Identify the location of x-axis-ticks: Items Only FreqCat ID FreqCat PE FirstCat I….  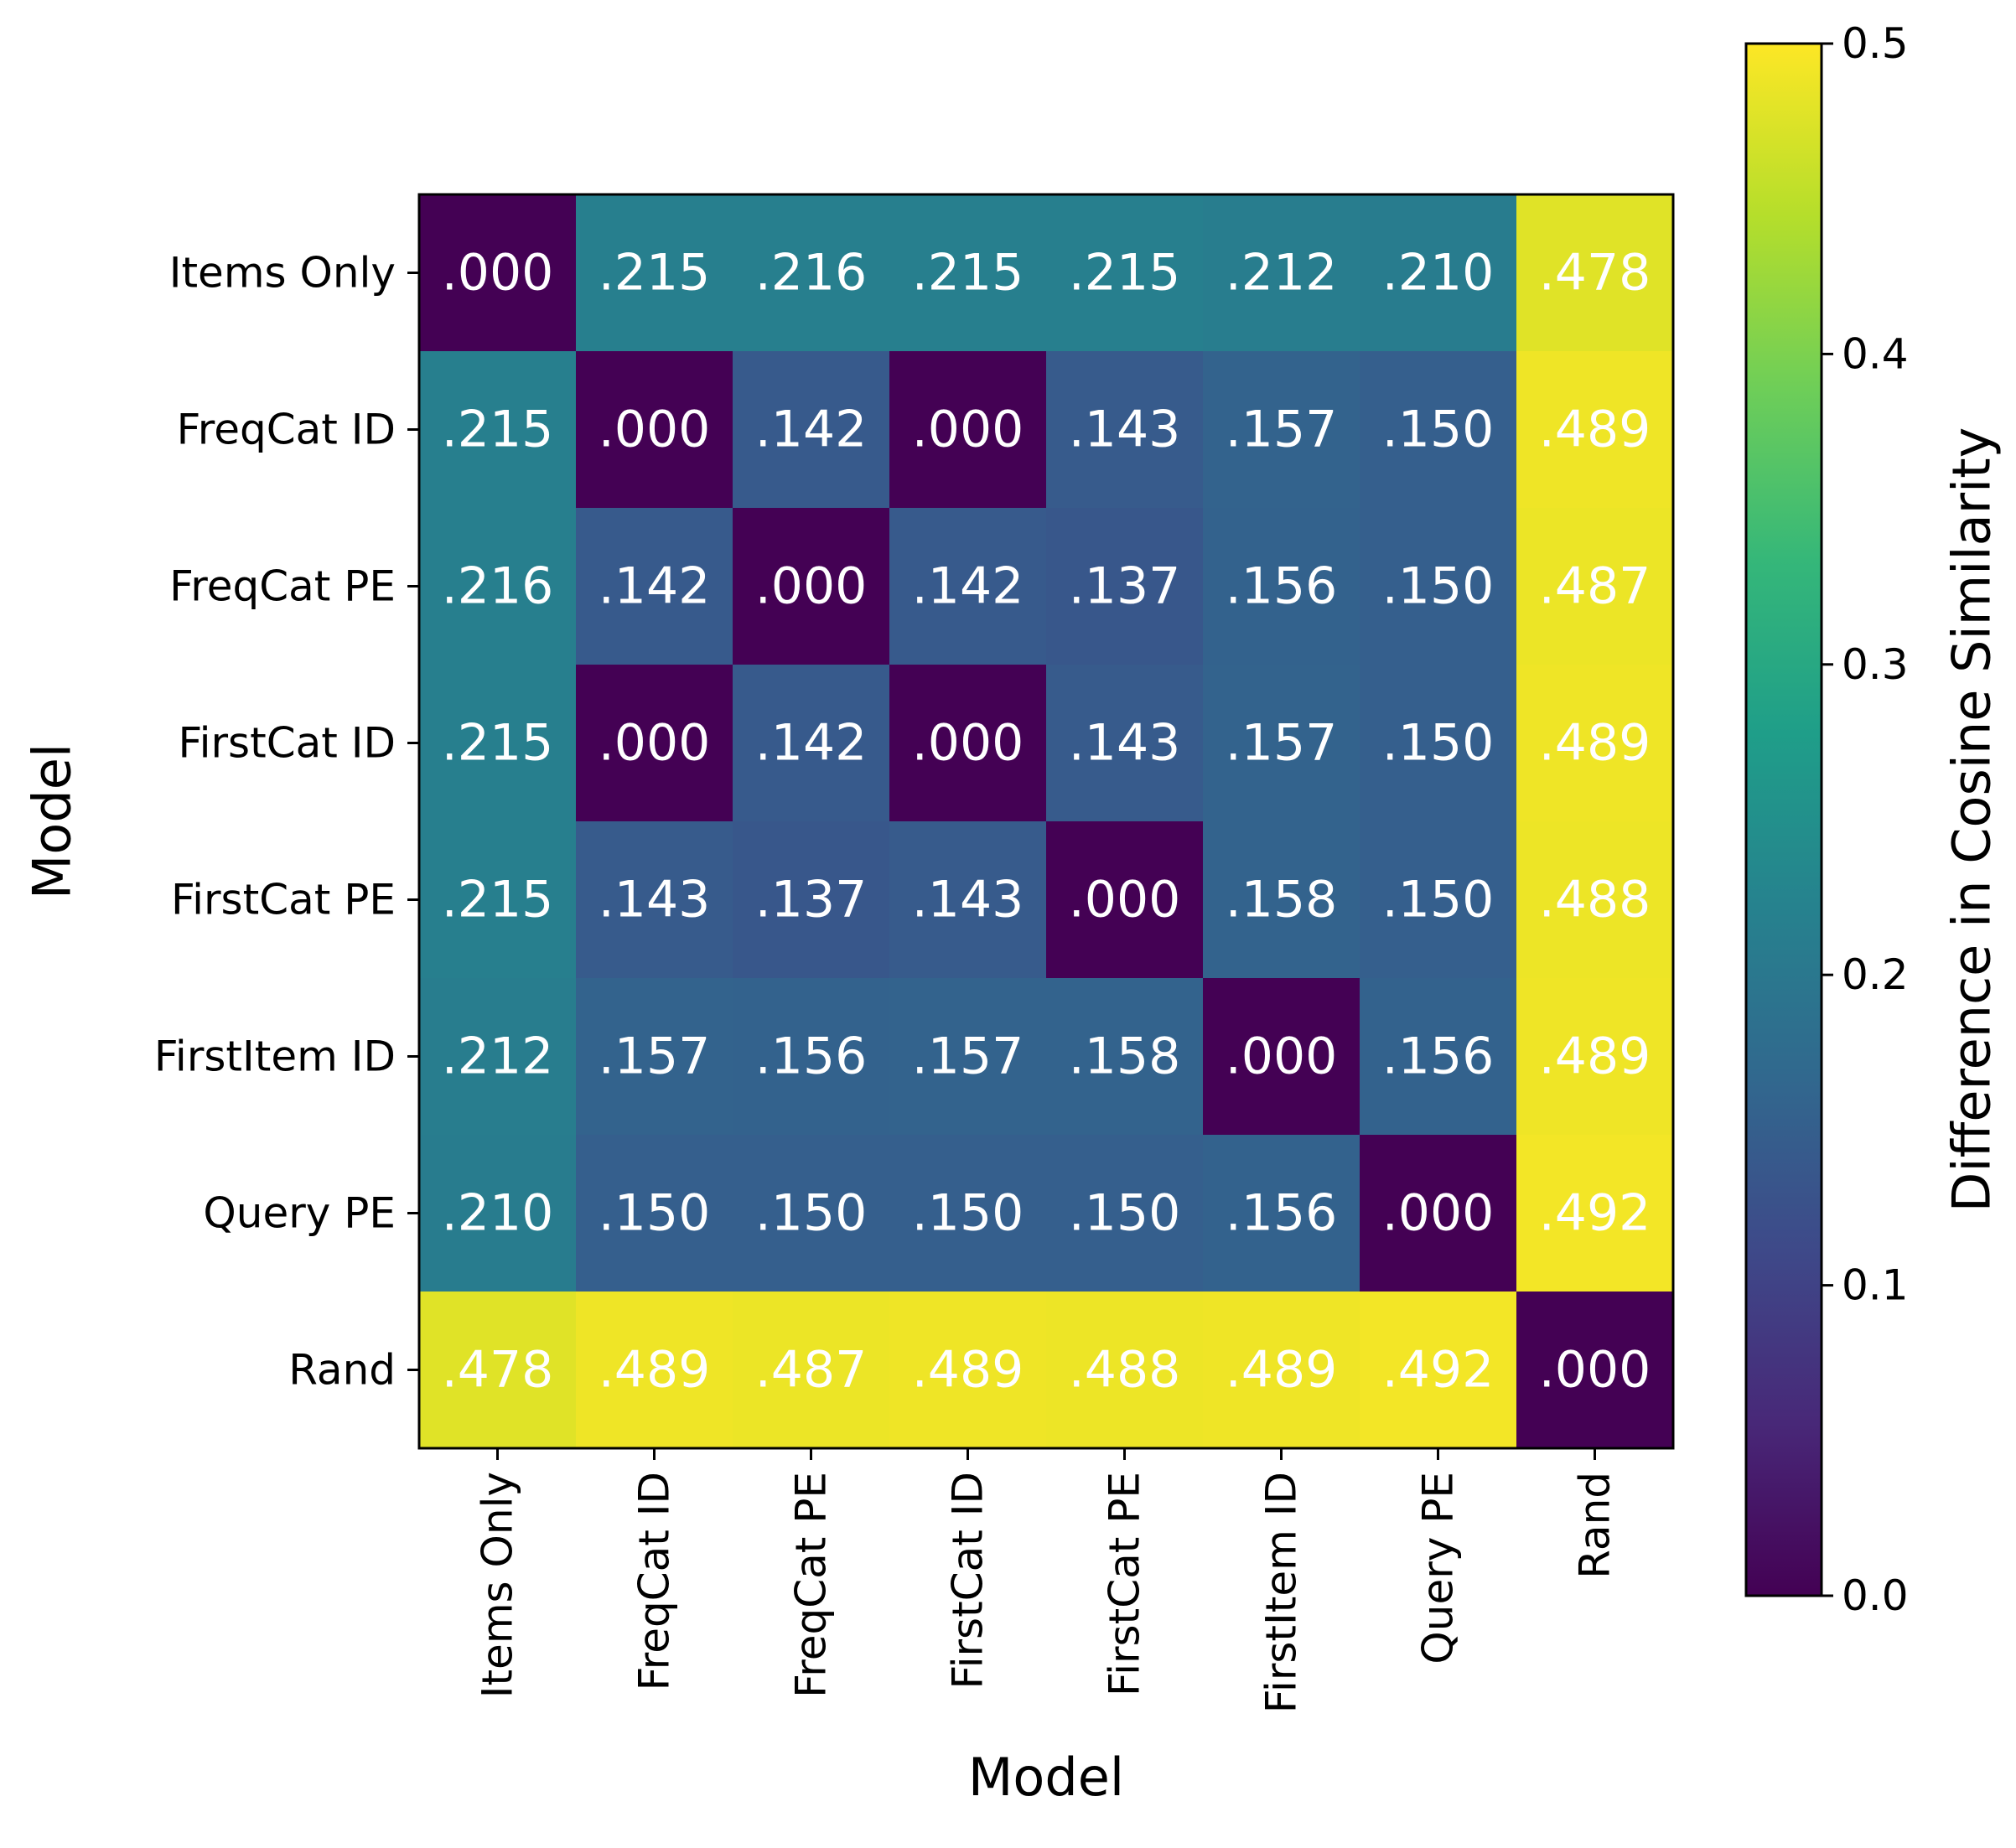
(1047, 1580).